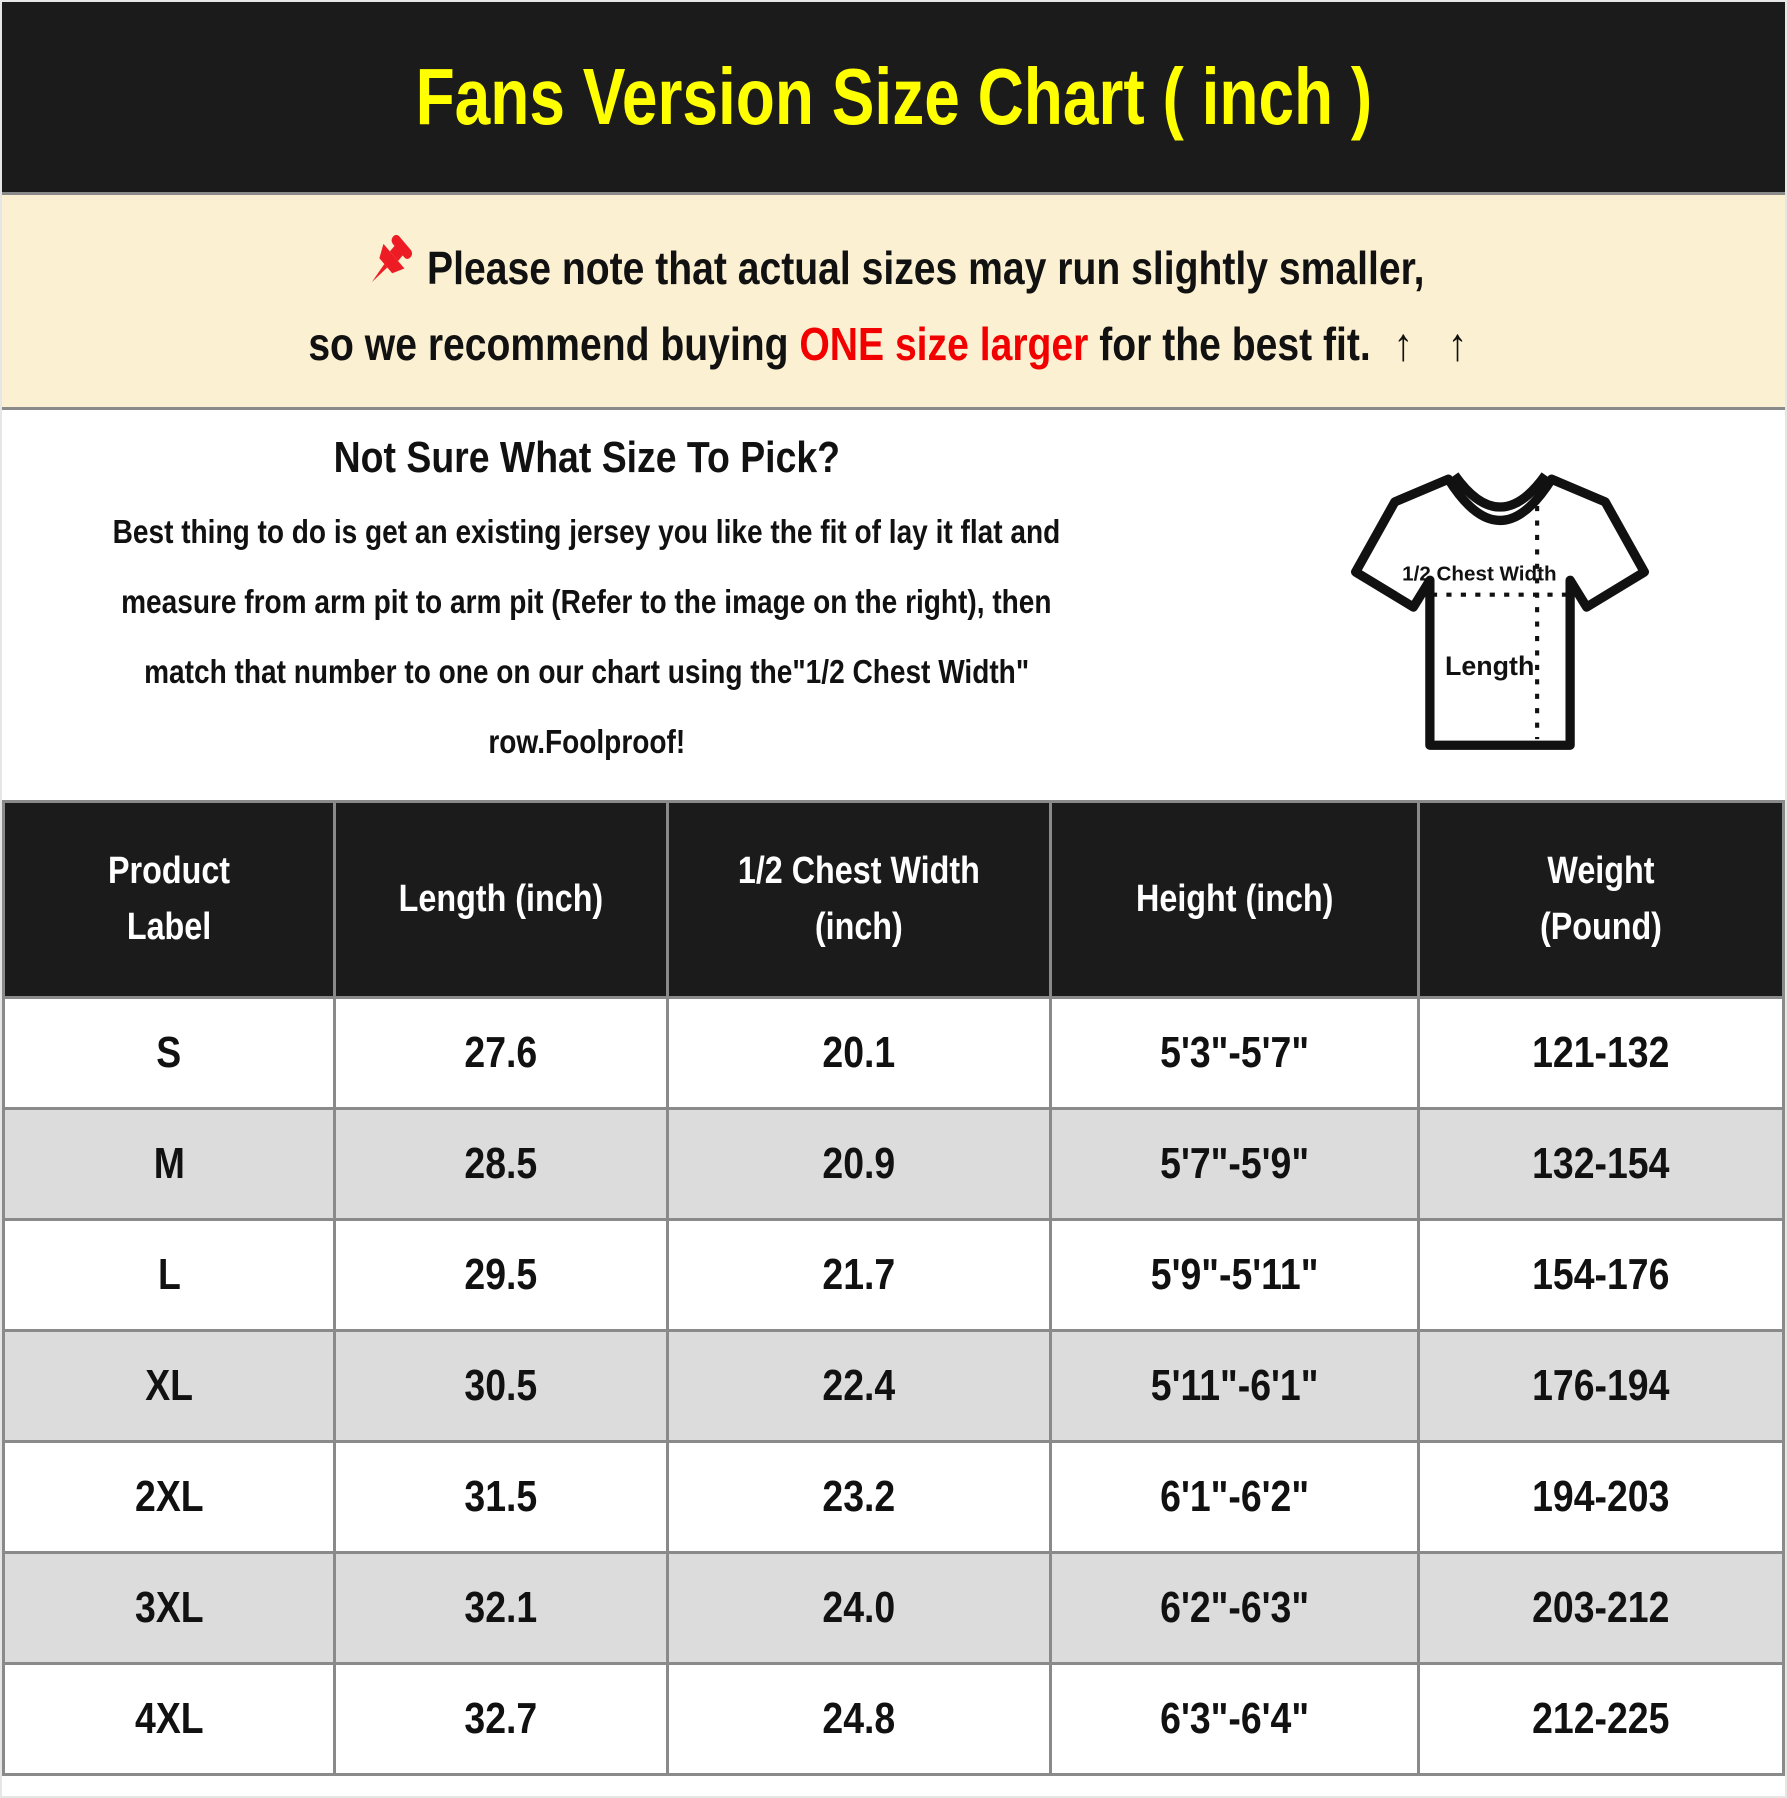 This screenshot has height=1798, width=1787. I want to click on cell-height: 5'3"-5'7", so click(1234, 1053).